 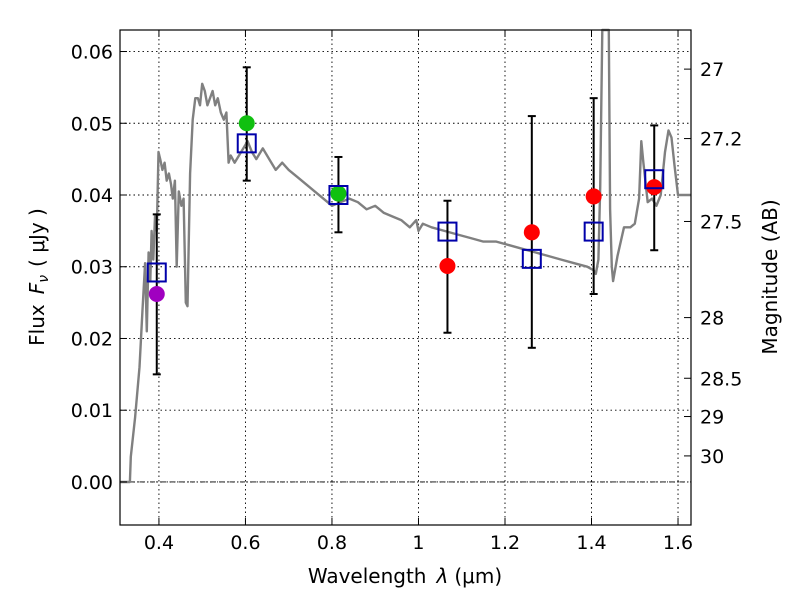 I want to click on observed-point-B, so click(x=156, y=294).